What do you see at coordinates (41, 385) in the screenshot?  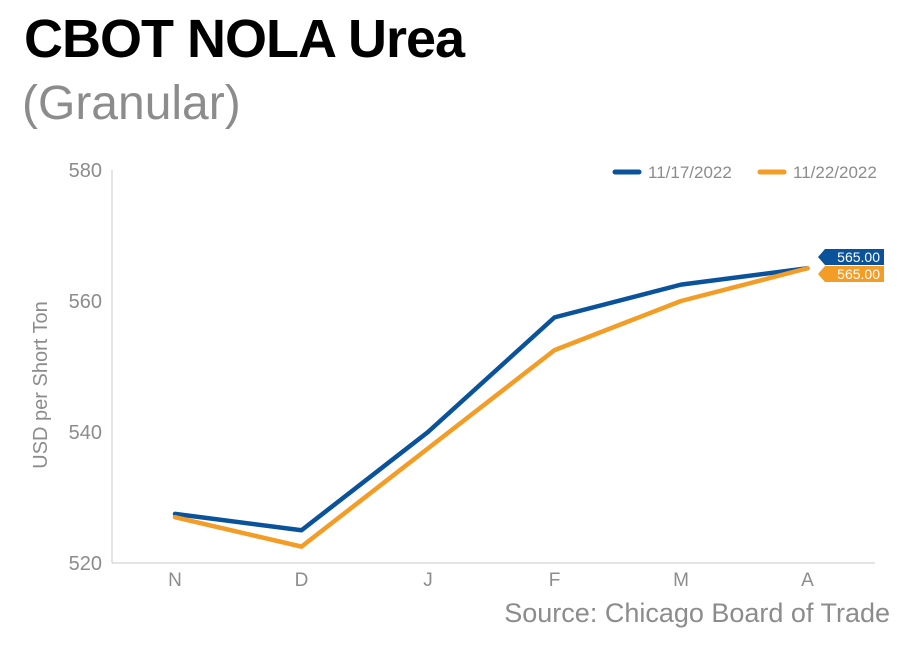 I see `y-axis-label: USD per Short Ton` at bounding box center [41, 385].